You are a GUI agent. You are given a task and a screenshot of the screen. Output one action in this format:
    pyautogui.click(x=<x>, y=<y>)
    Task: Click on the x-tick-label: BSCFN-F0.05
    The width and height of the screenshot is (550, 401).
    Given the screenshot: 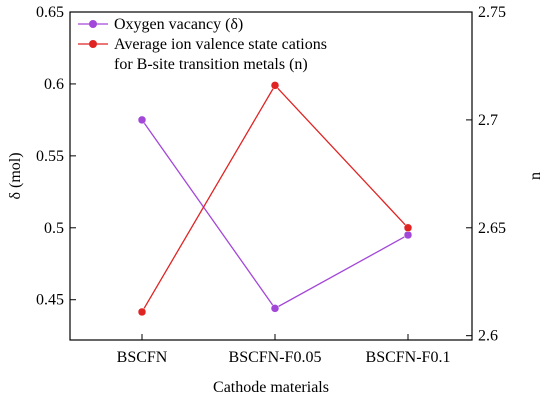 What is the action you would take?
    pyautogui.click(x=275, y=357)
    